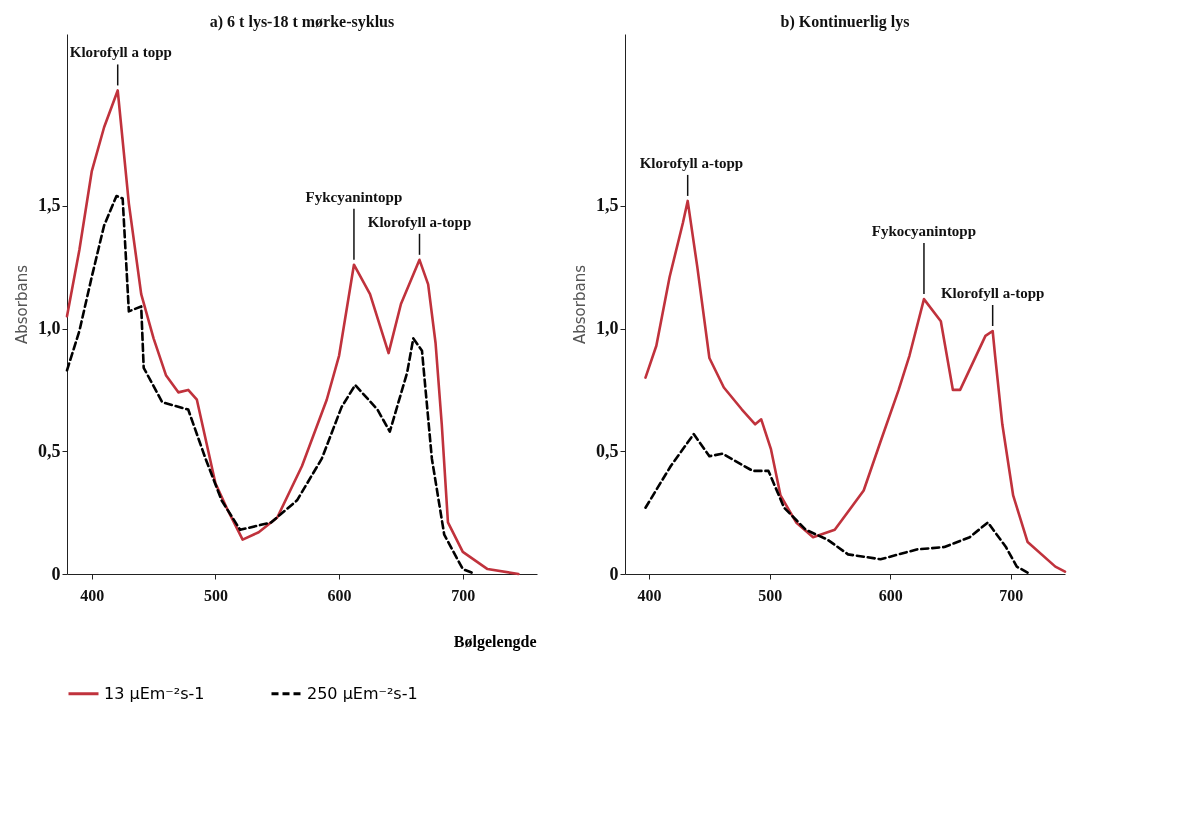 This screenshot has width=1195, height=839. What do you see at coordinates (154, 693) in the screenshot?
I see `legend-label: 13 μEm⁻²s-1` at bounding box center [154, 693].